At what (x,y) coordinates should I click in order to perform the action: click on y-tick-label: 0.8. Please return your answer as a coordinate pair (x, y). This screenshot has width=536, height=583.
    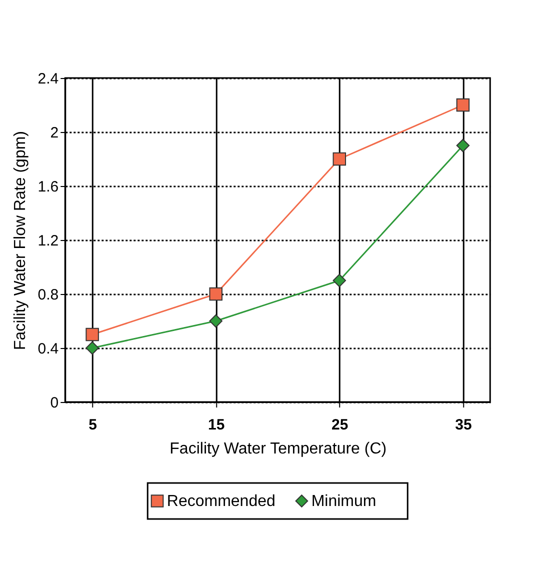
    Looking at the image, I should click on (48, 295).